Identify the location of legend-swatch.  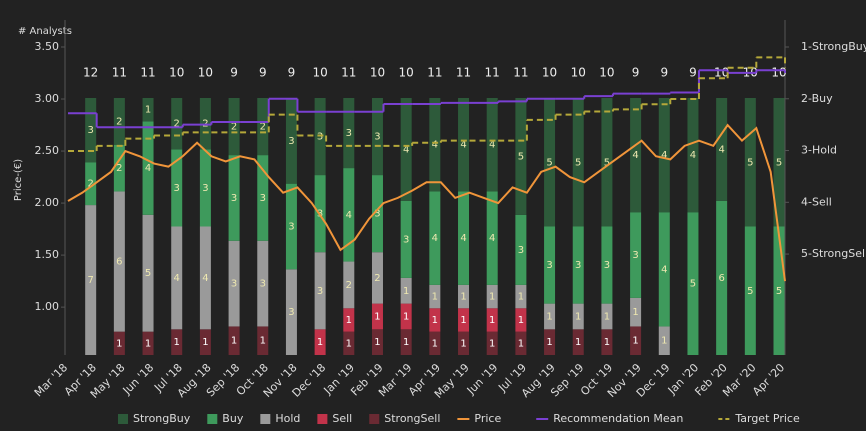
(265, 419).